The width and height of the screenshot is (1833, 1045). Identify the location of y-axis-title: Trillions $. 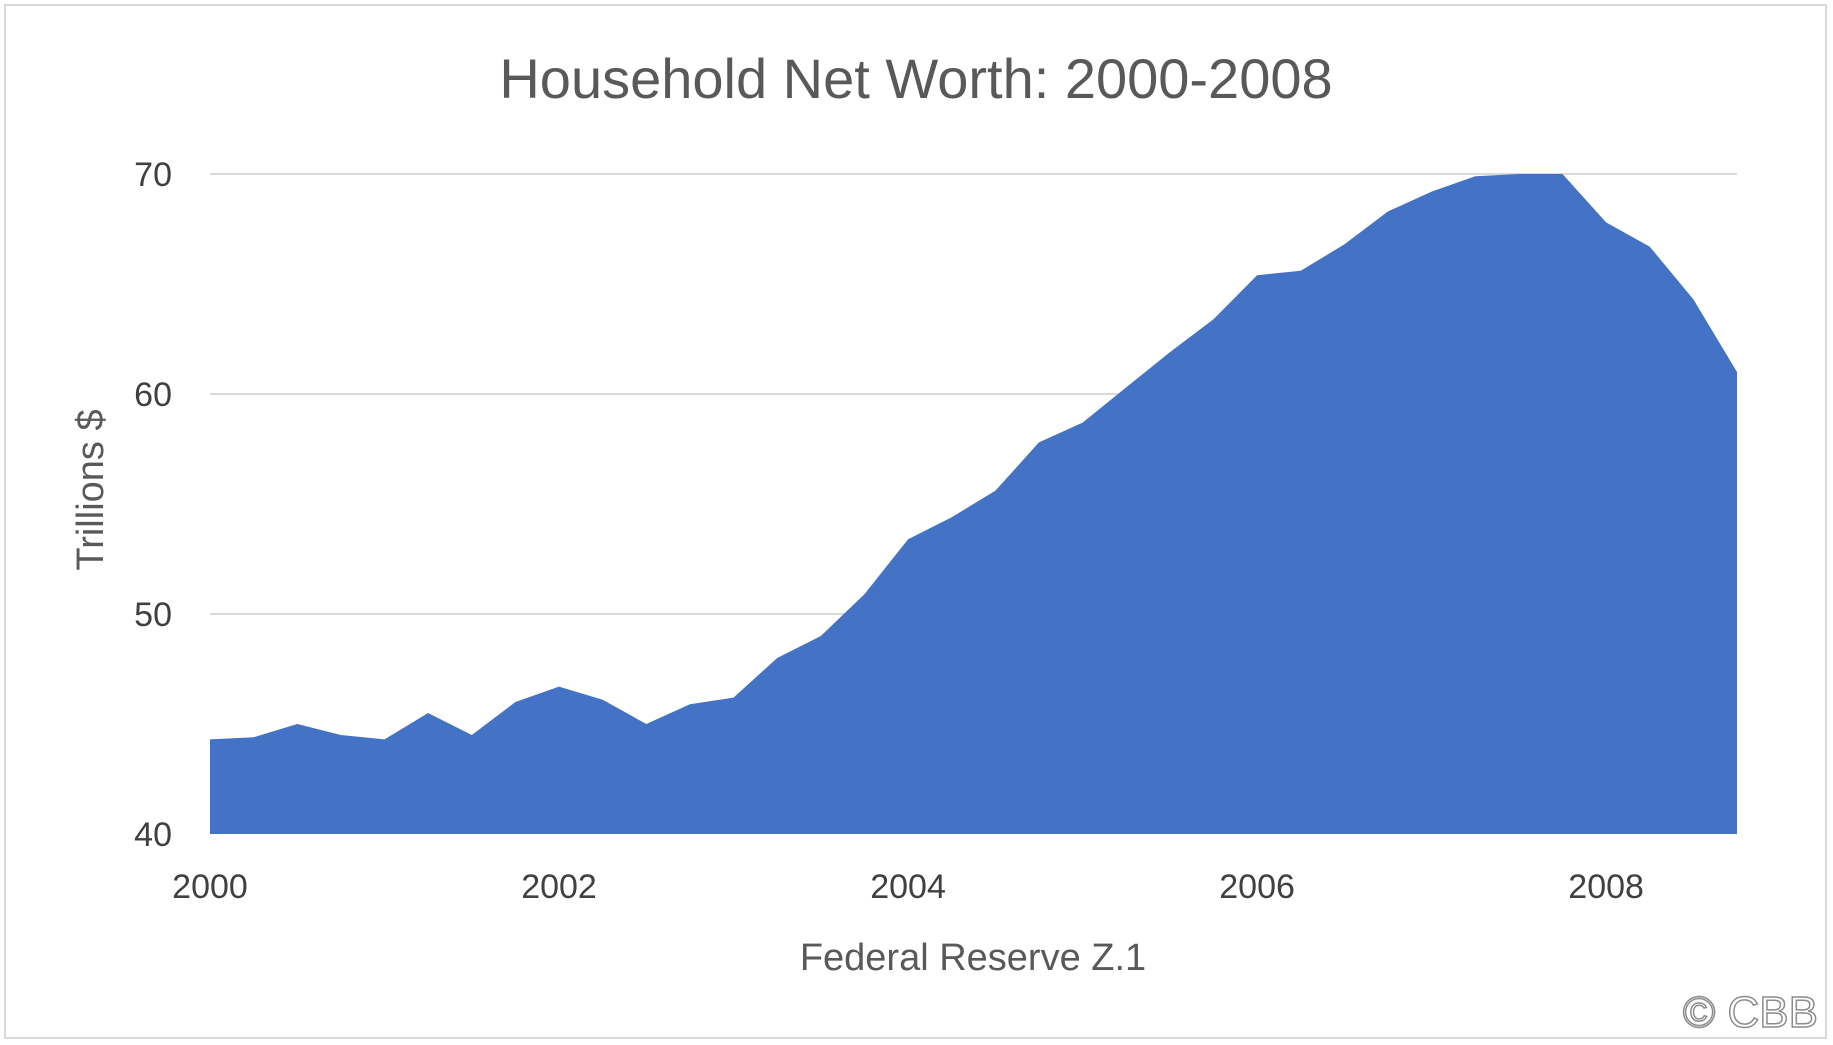
(91, 489).